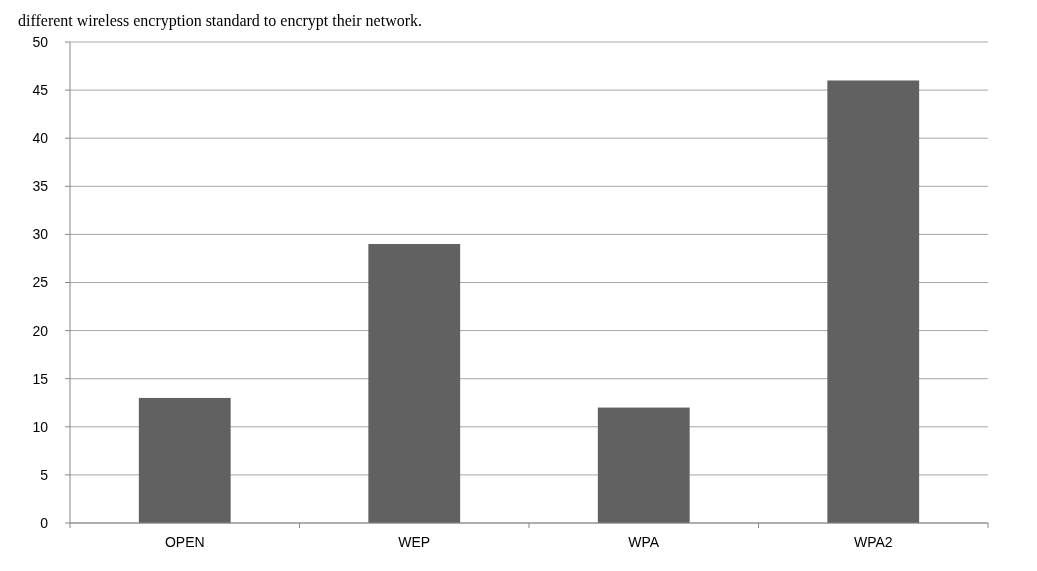  What do you see at coordinates (44, 522) in the screenshot?
I see `y-tick-label: 0` at bounding box center [44, 522].